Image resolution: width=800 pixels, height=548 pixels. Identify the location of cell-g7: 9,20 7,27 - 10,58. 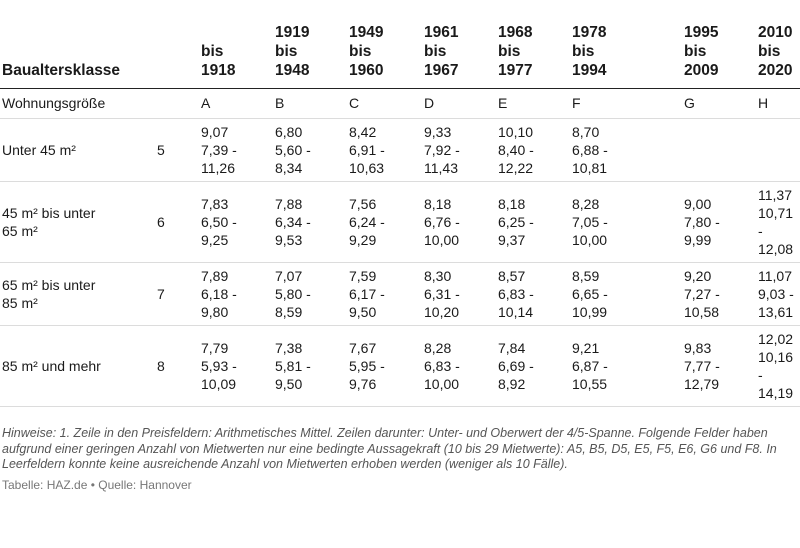
(721, 294).